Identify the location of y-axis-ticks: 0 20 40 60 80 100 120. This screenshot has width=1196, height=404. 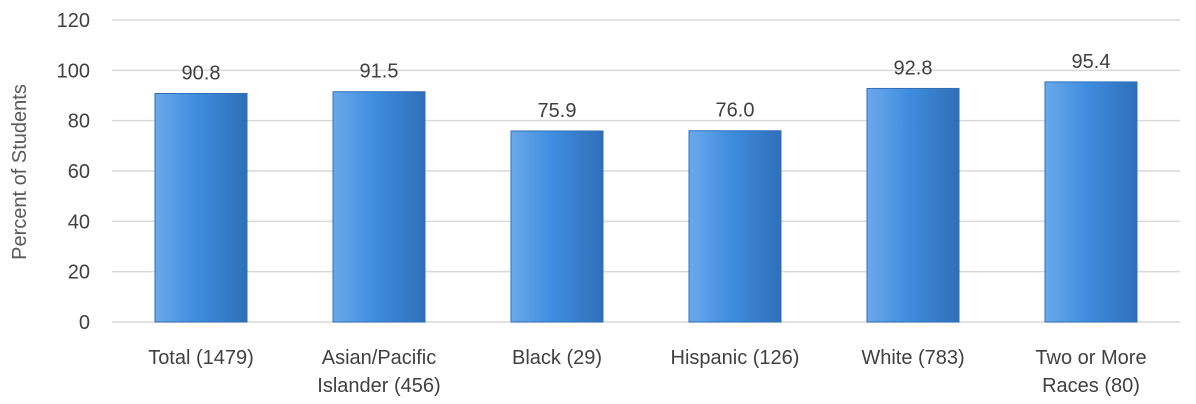
(73, 172).